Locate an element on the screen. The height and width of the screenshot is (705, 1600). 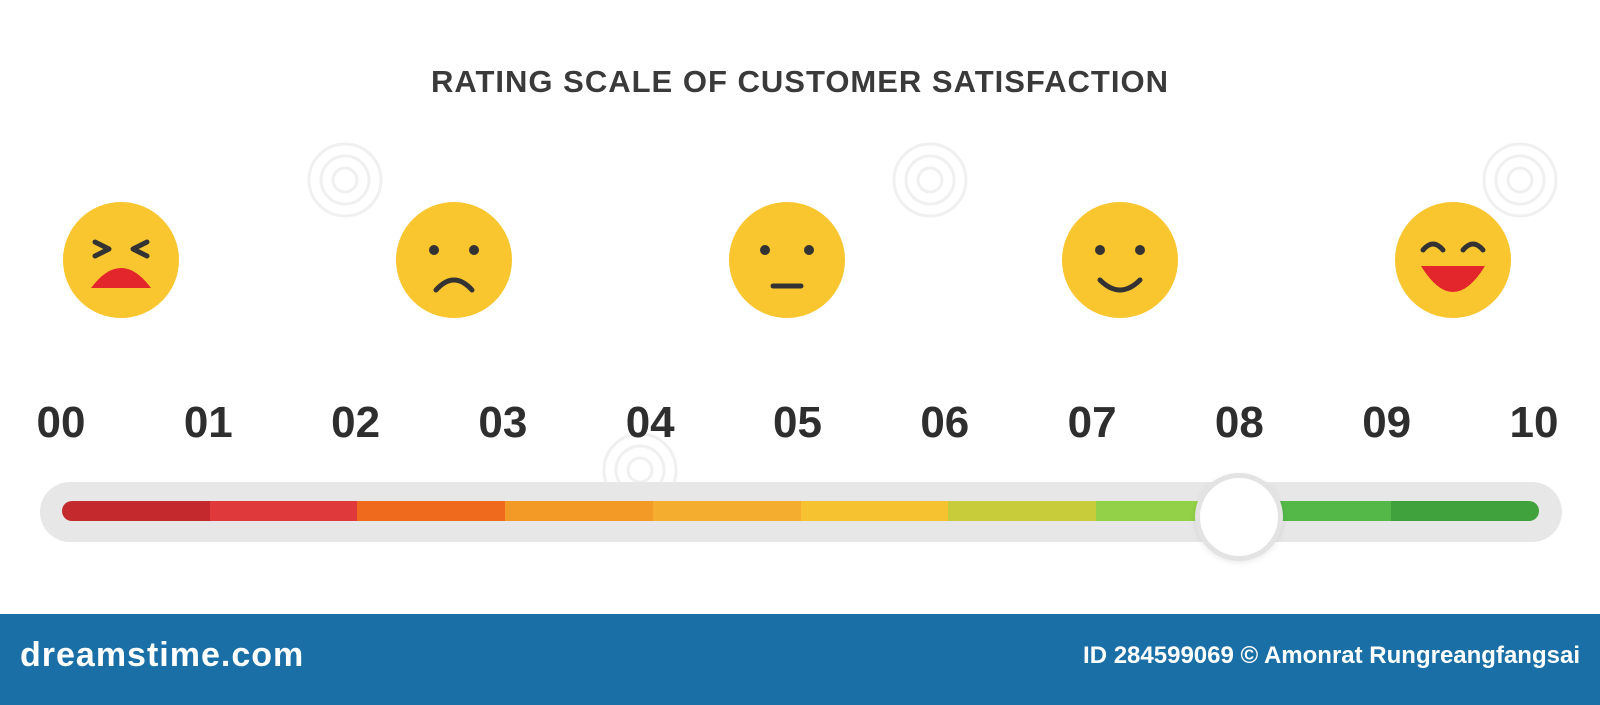
scale-label: 02 is located at coordinates (356, 422).